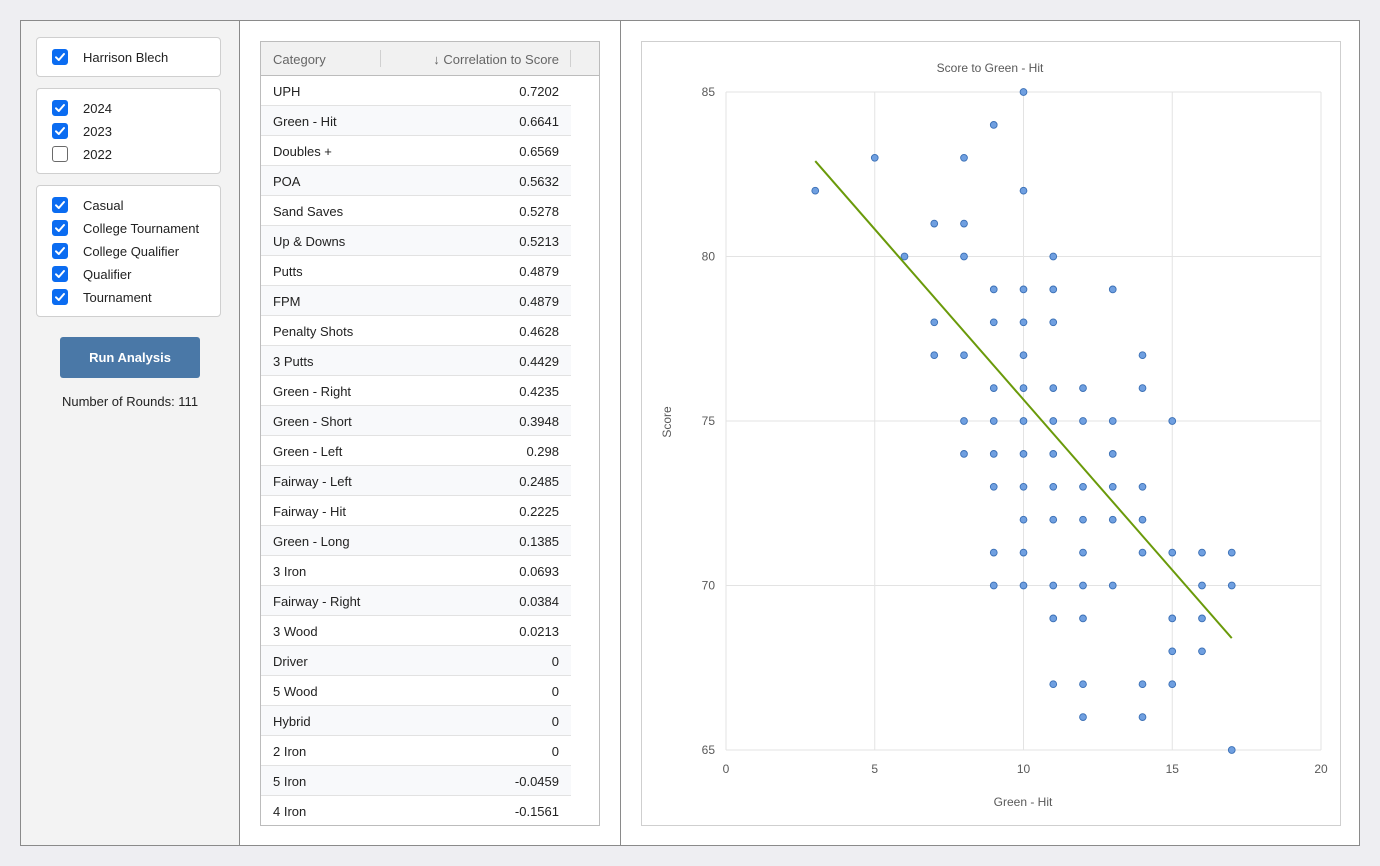 The width and height of the screenshot is (1380, 866). What do you see at coordinates (82, 131) in the screenshot?
I see `year-checkbox-row: 2023` at bounding box center [82, 131].